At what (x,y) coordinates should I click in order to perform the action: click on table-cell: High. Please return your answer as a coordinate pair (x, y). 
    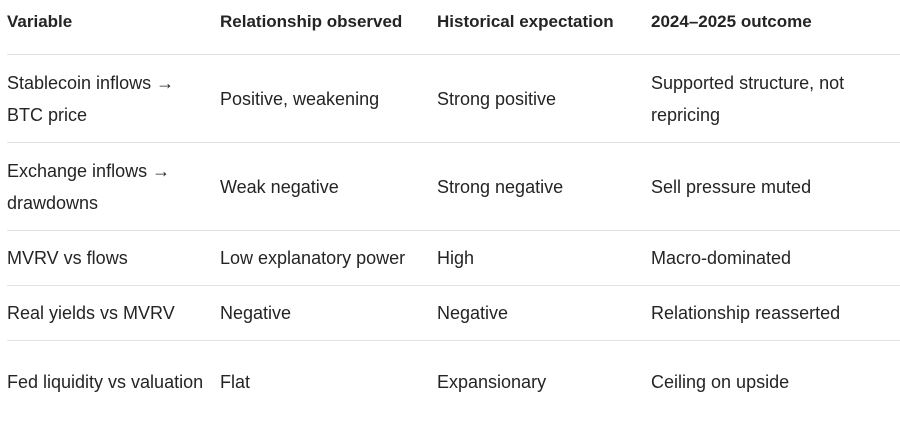
    Looking at the image, I should click on (544, 258).